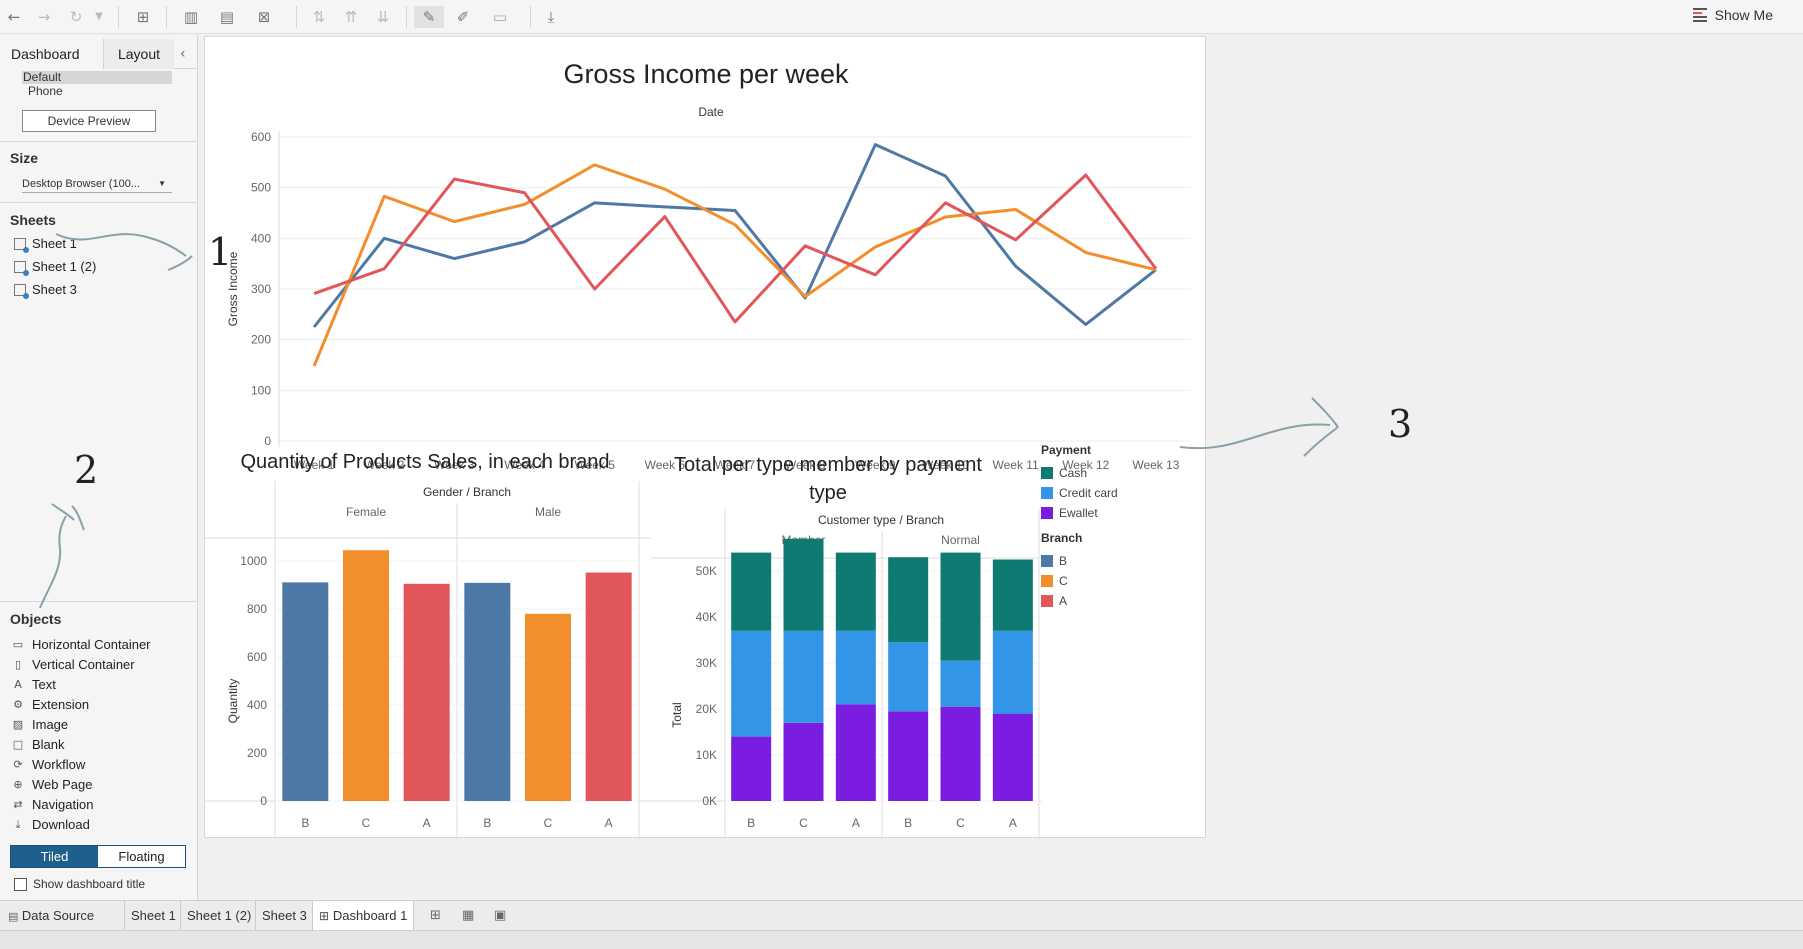 The height and width of the screenshot is (949, 1803). Describe the element at coordinates (45, 91) in the screenshot. I see `device-phone: Phone` at that location.